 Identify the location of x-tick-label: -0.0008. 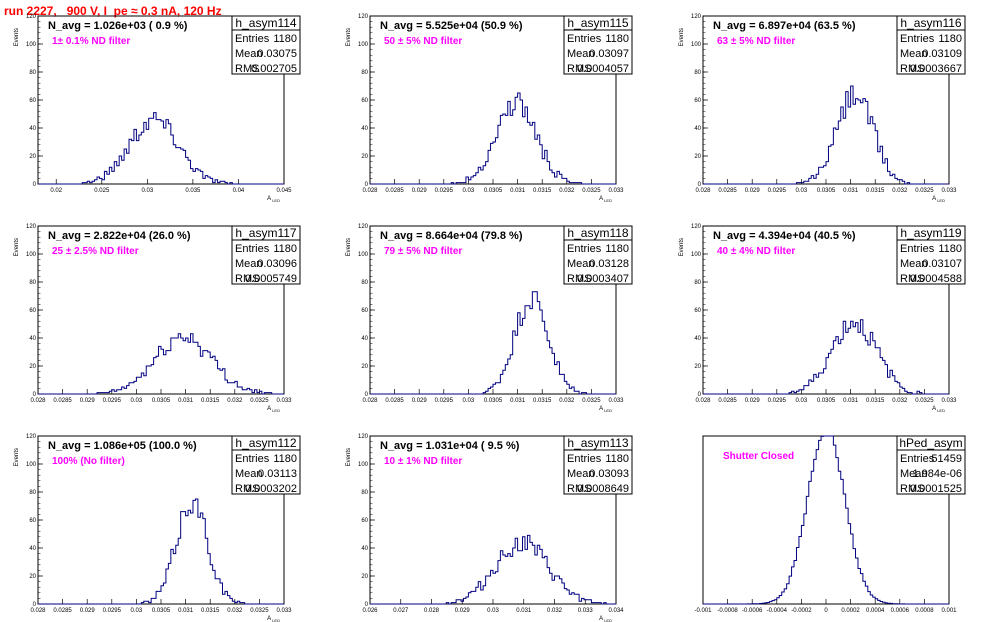
(727, 611).